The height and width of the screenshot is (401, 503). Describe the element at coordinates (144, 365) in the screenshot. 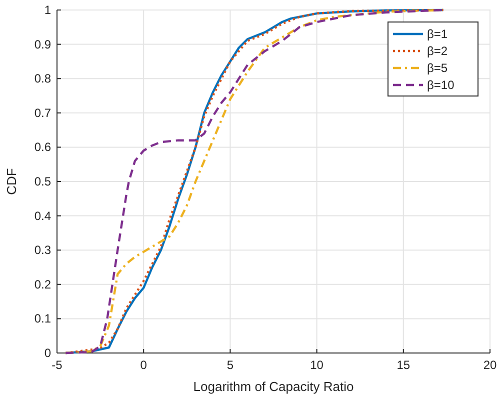

I see `x-tick-label: 0` at that location.